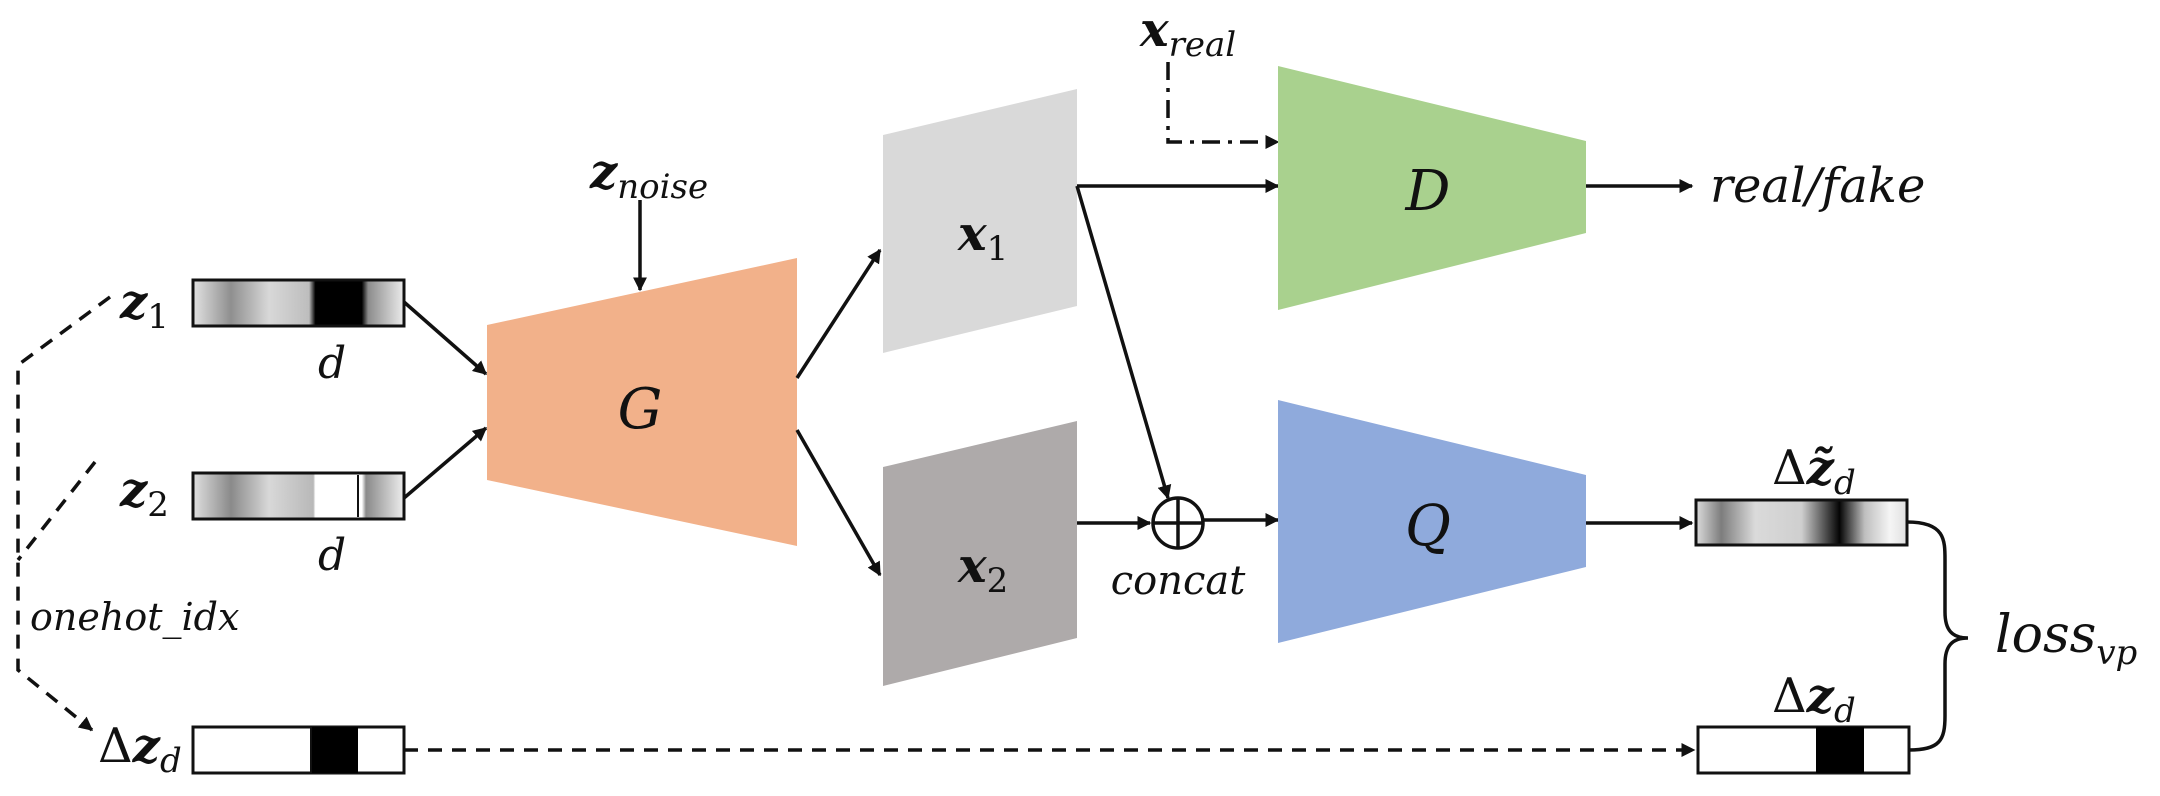 This screenshot has width=2160, height=796. I want to click on delta-z-onehot-cell, so click(334, 750).